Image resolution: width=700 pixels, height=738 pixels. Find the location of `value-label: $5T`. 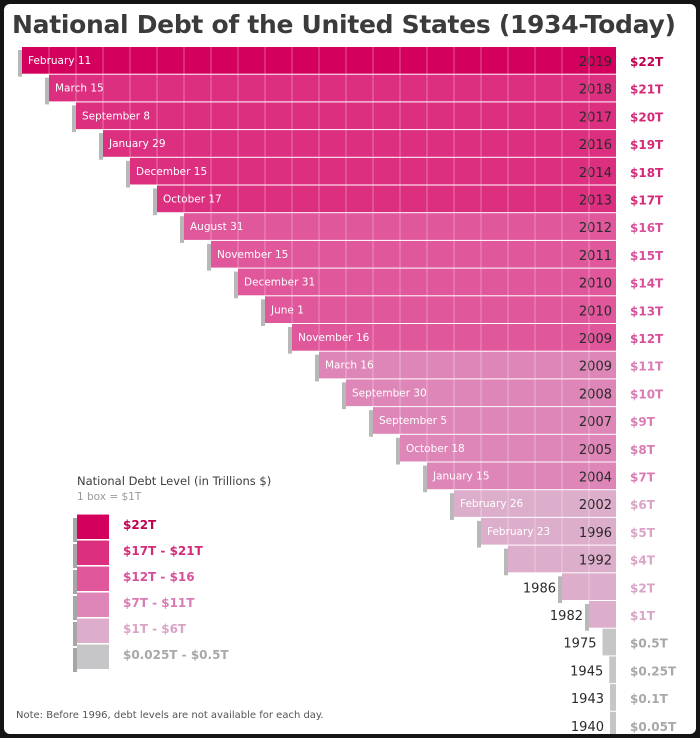

value-label: $5T is located at coordinates (643, 533).